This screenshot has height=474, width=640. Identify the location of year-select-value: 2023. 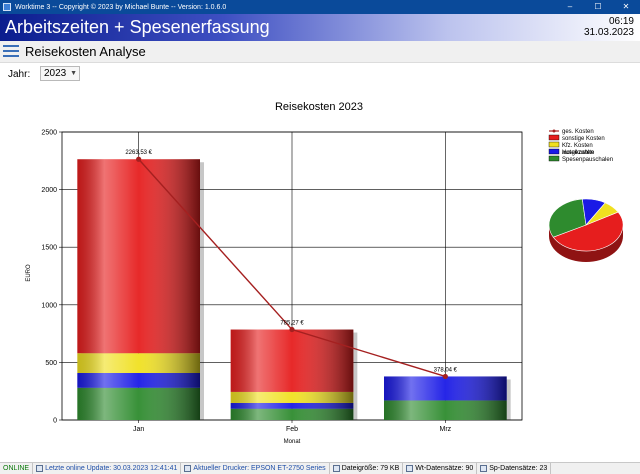
(55, 73).